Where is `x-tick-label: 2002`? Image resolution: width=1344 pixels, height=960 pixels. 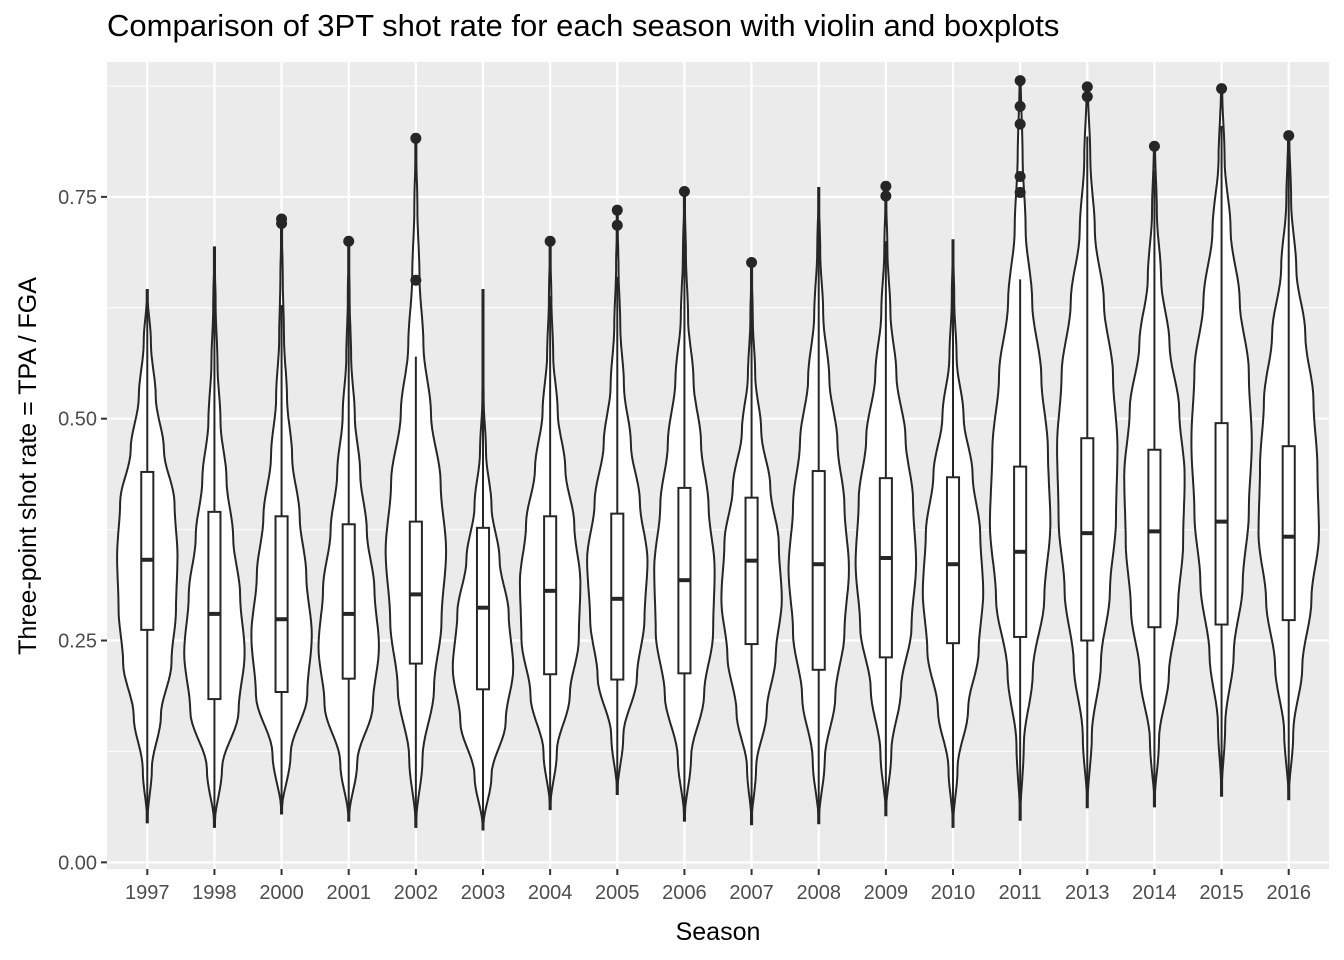
x-tick-label: 2002 is located at coordinates (416, 893).